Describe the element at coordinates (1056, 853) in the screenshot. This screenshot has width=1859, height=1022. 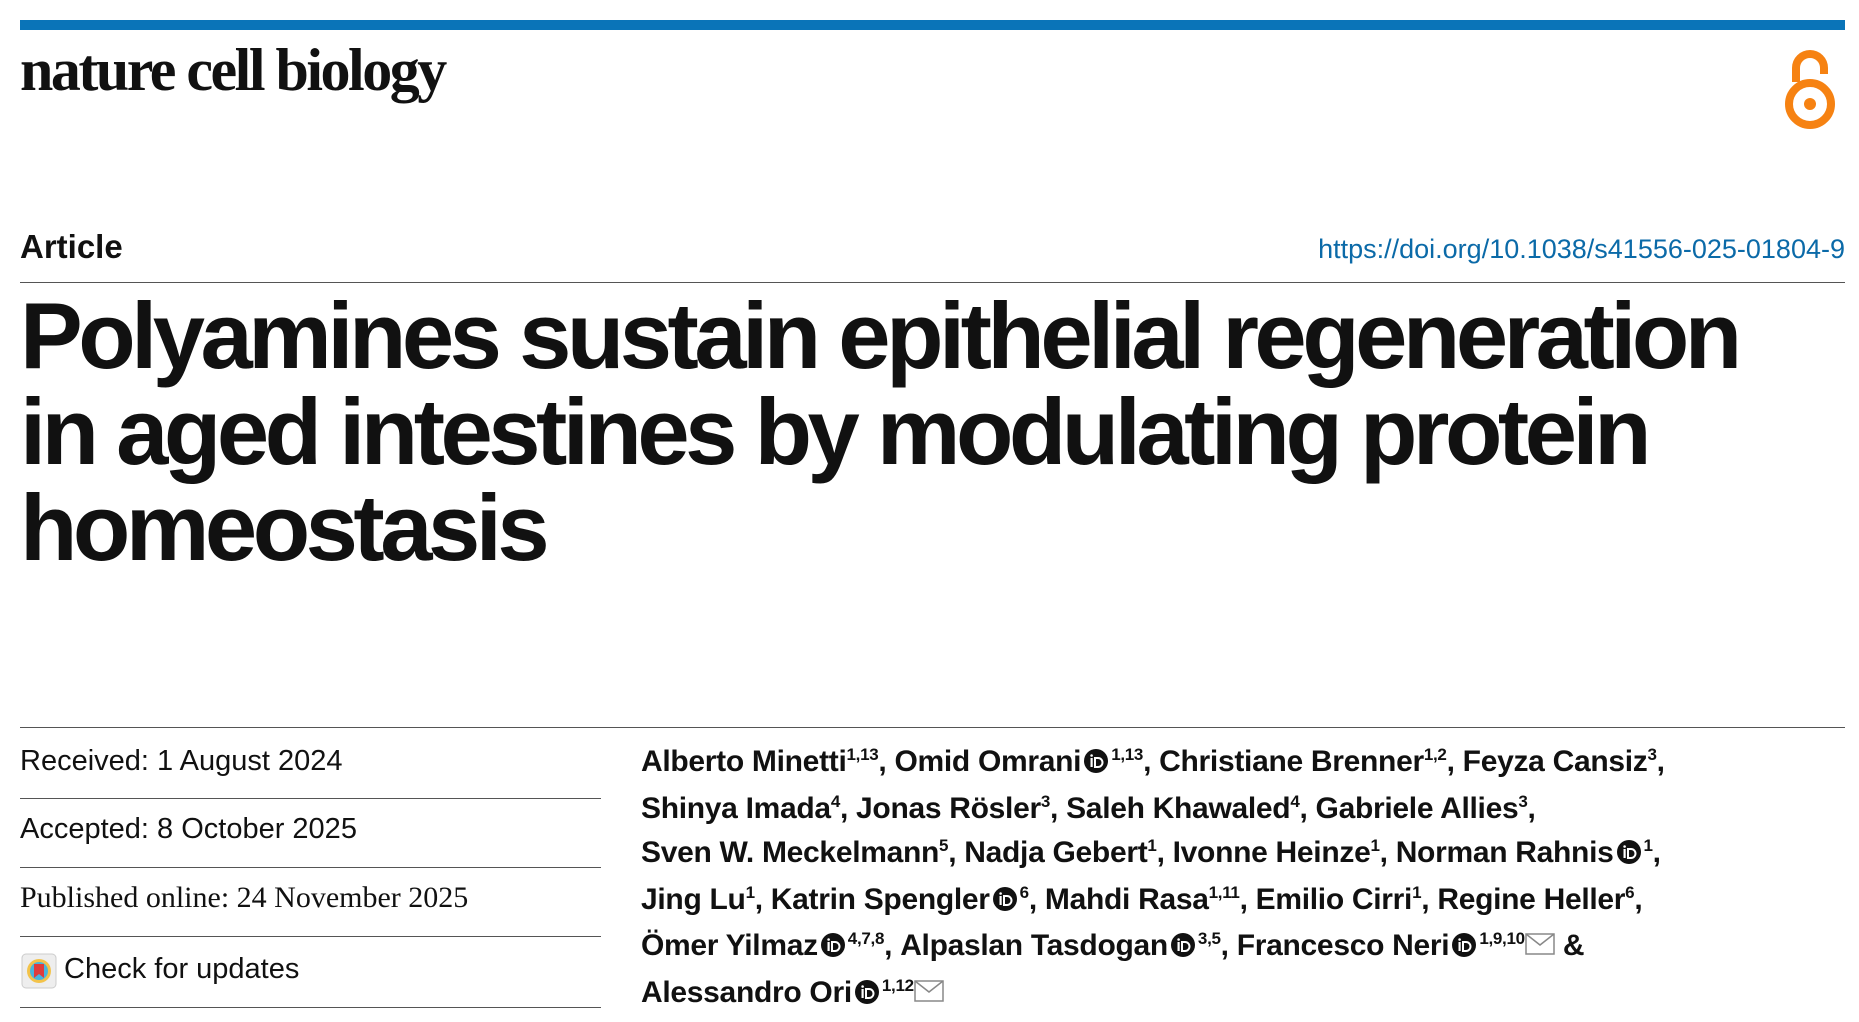
I see `author-name: Nadja Gebert` at that location.